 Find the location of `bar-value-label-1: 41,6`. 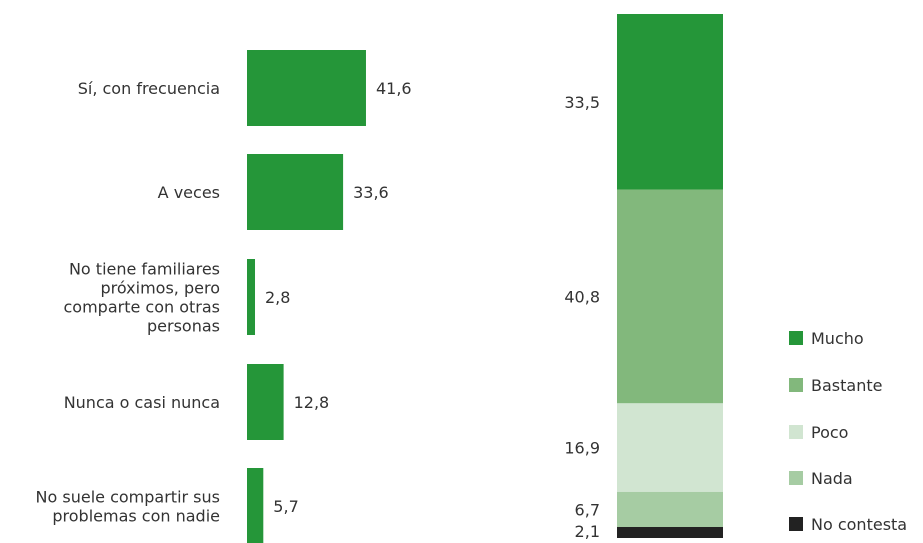

bar-value-label-1: 41,6 is located at coordinates (394, 88).